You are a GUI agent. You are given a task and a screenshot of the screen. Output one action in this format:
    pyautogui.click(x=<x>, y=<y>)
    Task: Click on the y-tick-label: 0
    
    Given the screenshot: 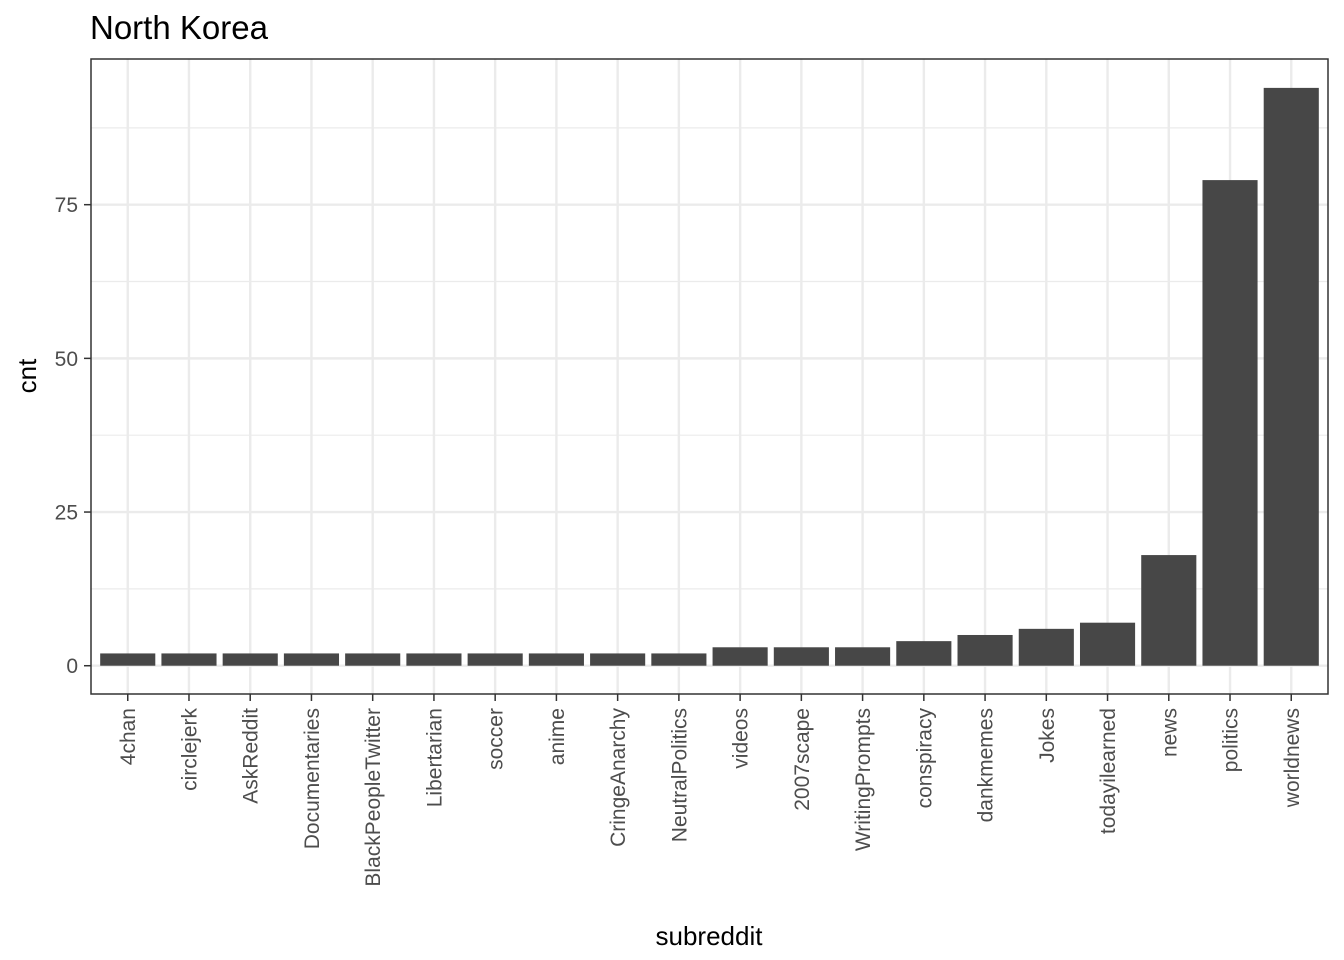 What is the action you would take?
    pyautogui.click(x=72, y=666)
    